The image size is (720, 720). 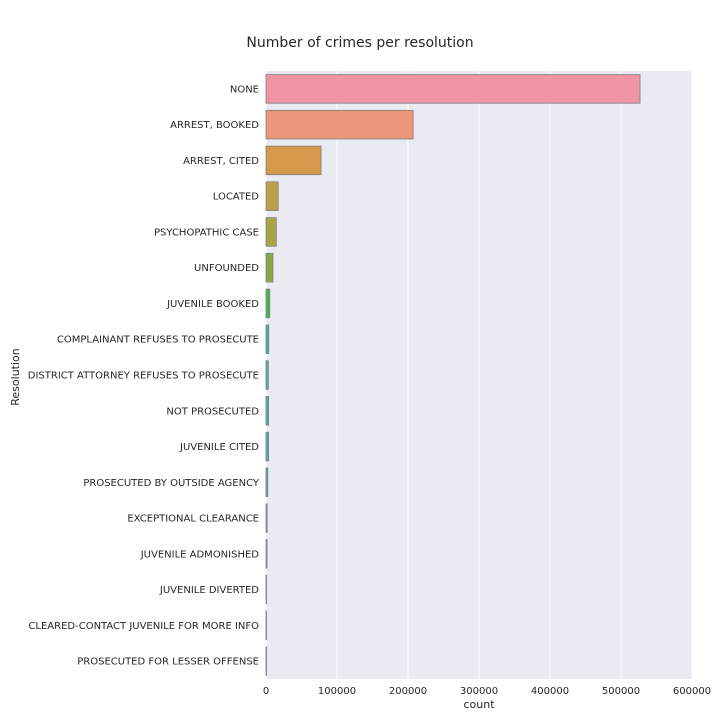 I want to click on x-tick-labels: 0 100000 200000 300000 400000 500000 600000, so click(x=487, y=691).